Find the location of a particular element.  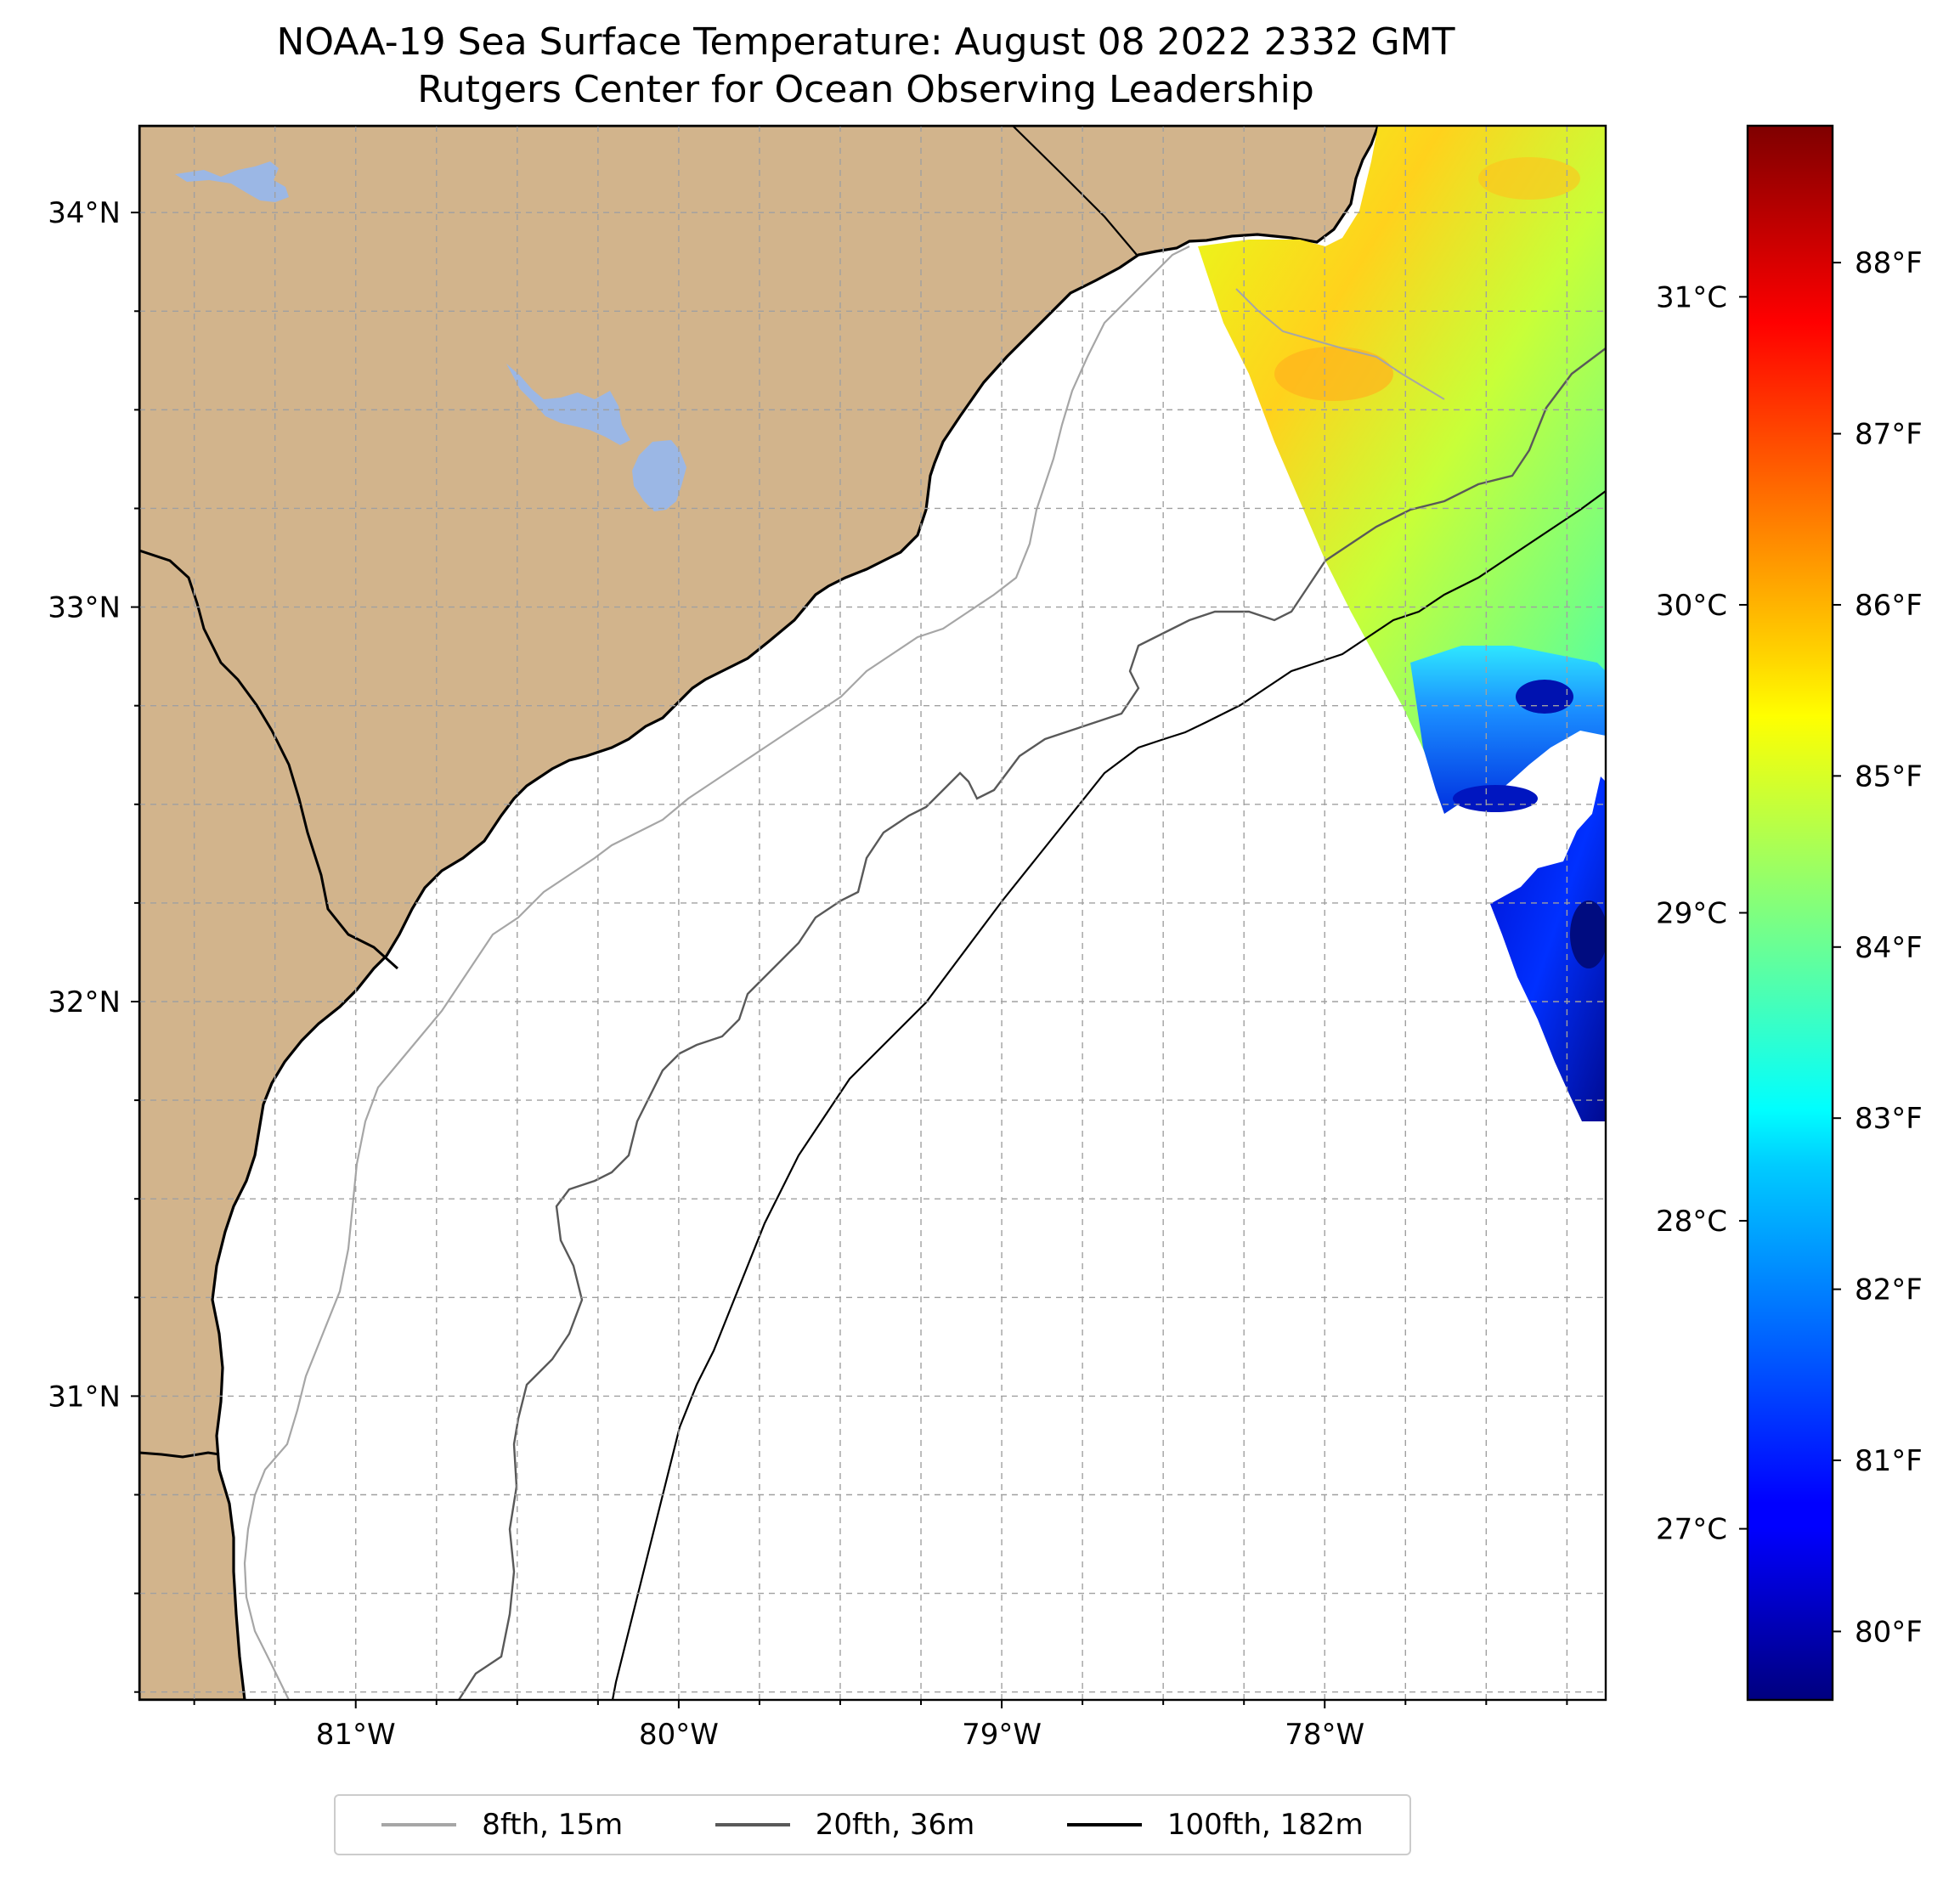

legend-label: 8fth, 15m is located at coordinates (553, 1825).